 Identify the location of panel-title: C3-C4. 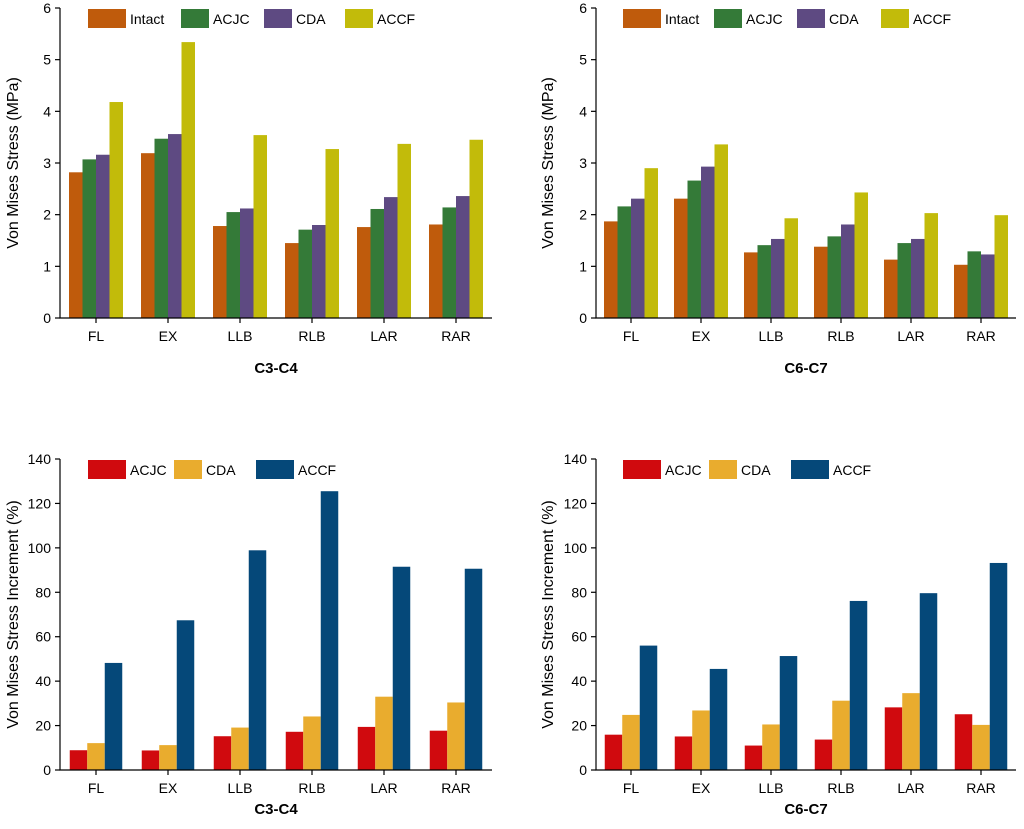
(276, 809).